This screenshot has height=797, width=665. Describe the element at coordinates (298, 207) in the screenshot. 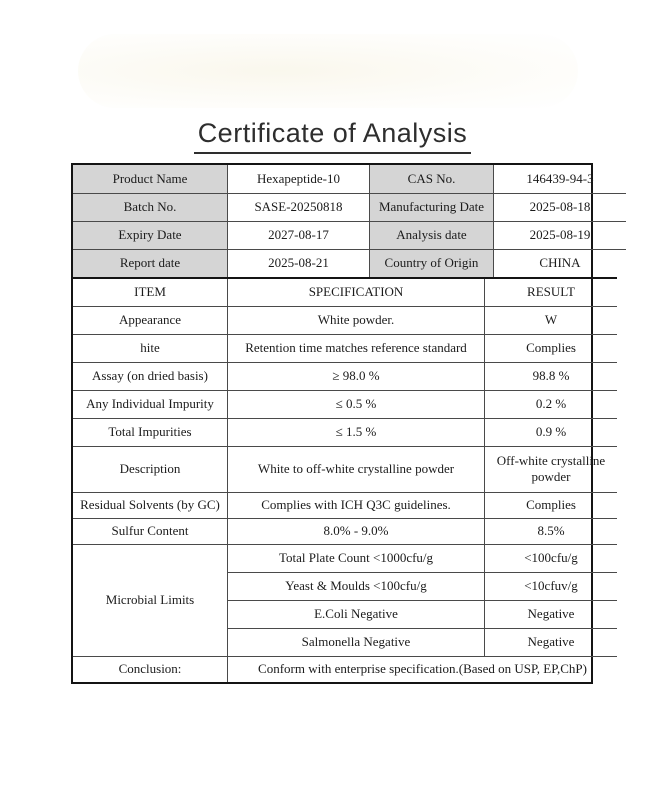

I see `batch-no-value: SASE-20250818` at that location.